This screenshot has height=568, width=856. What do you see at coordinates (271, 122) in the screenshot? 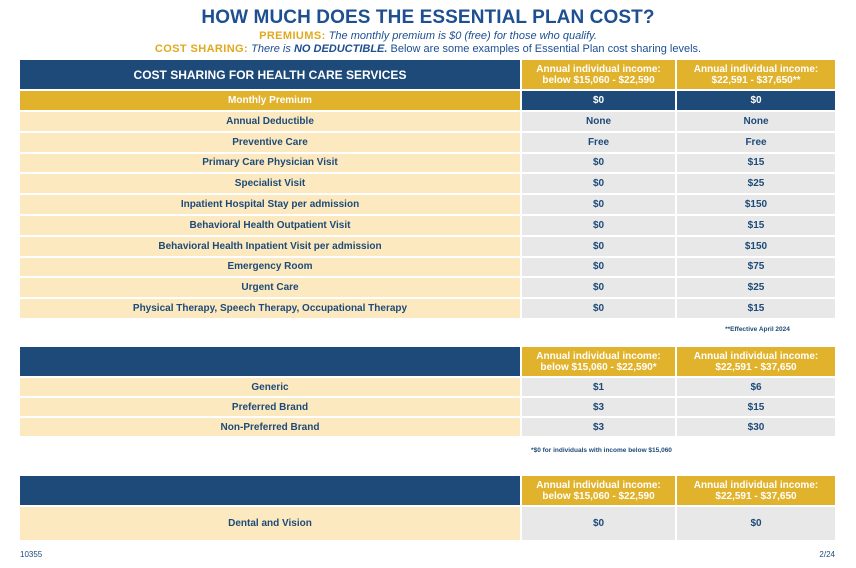
I see `row-label: Annual Deductible` at bounding box center [271, 122].